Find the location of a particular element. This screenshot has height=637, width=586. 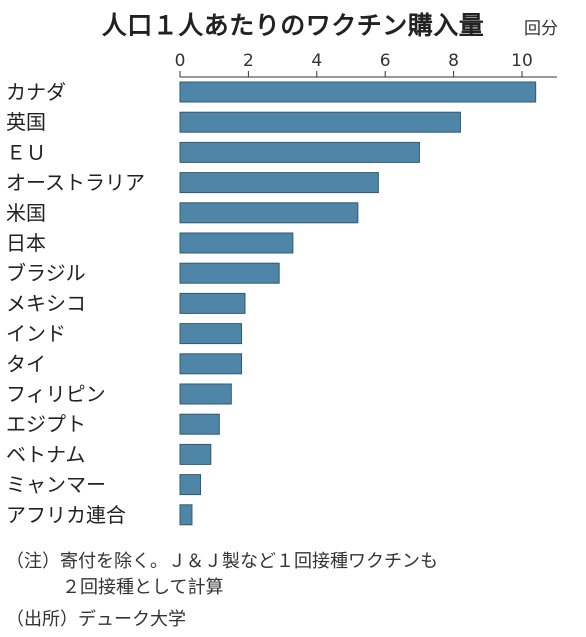

axis-unit-label: 回分 is located at coordinates (541, 29).